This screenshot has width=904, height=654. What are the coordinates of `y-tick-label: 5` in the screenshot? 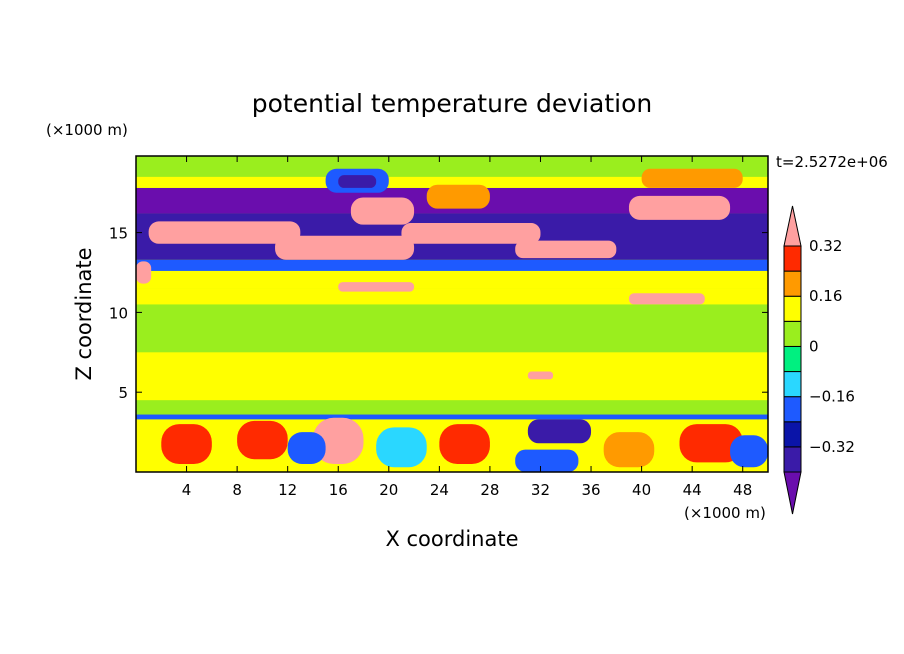 It's located at (123, 393).